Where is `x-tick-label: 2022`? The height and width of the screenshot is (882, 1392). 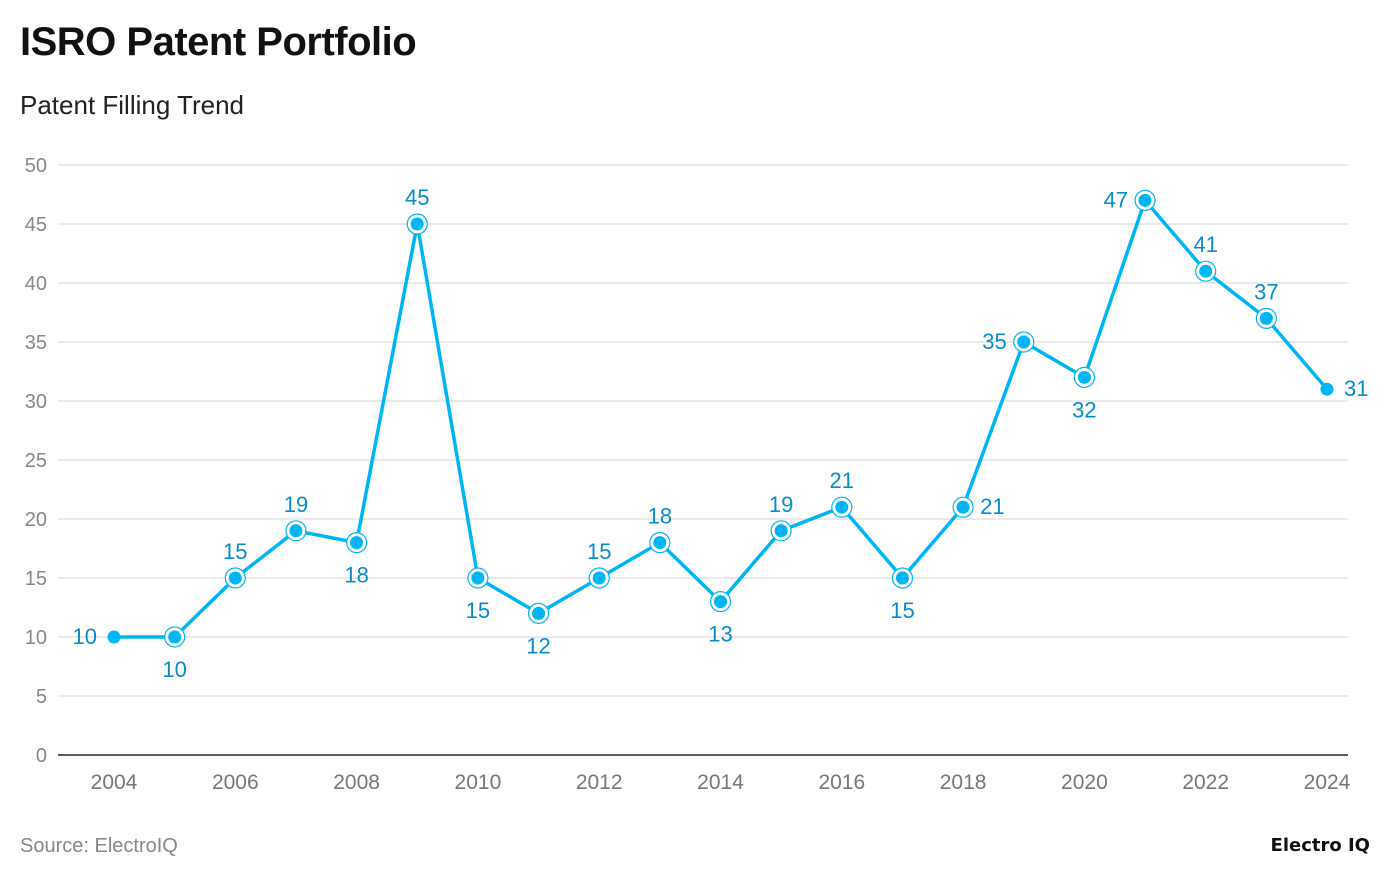 x-tick-label: 2022 is located at coordinates (1205, 782).